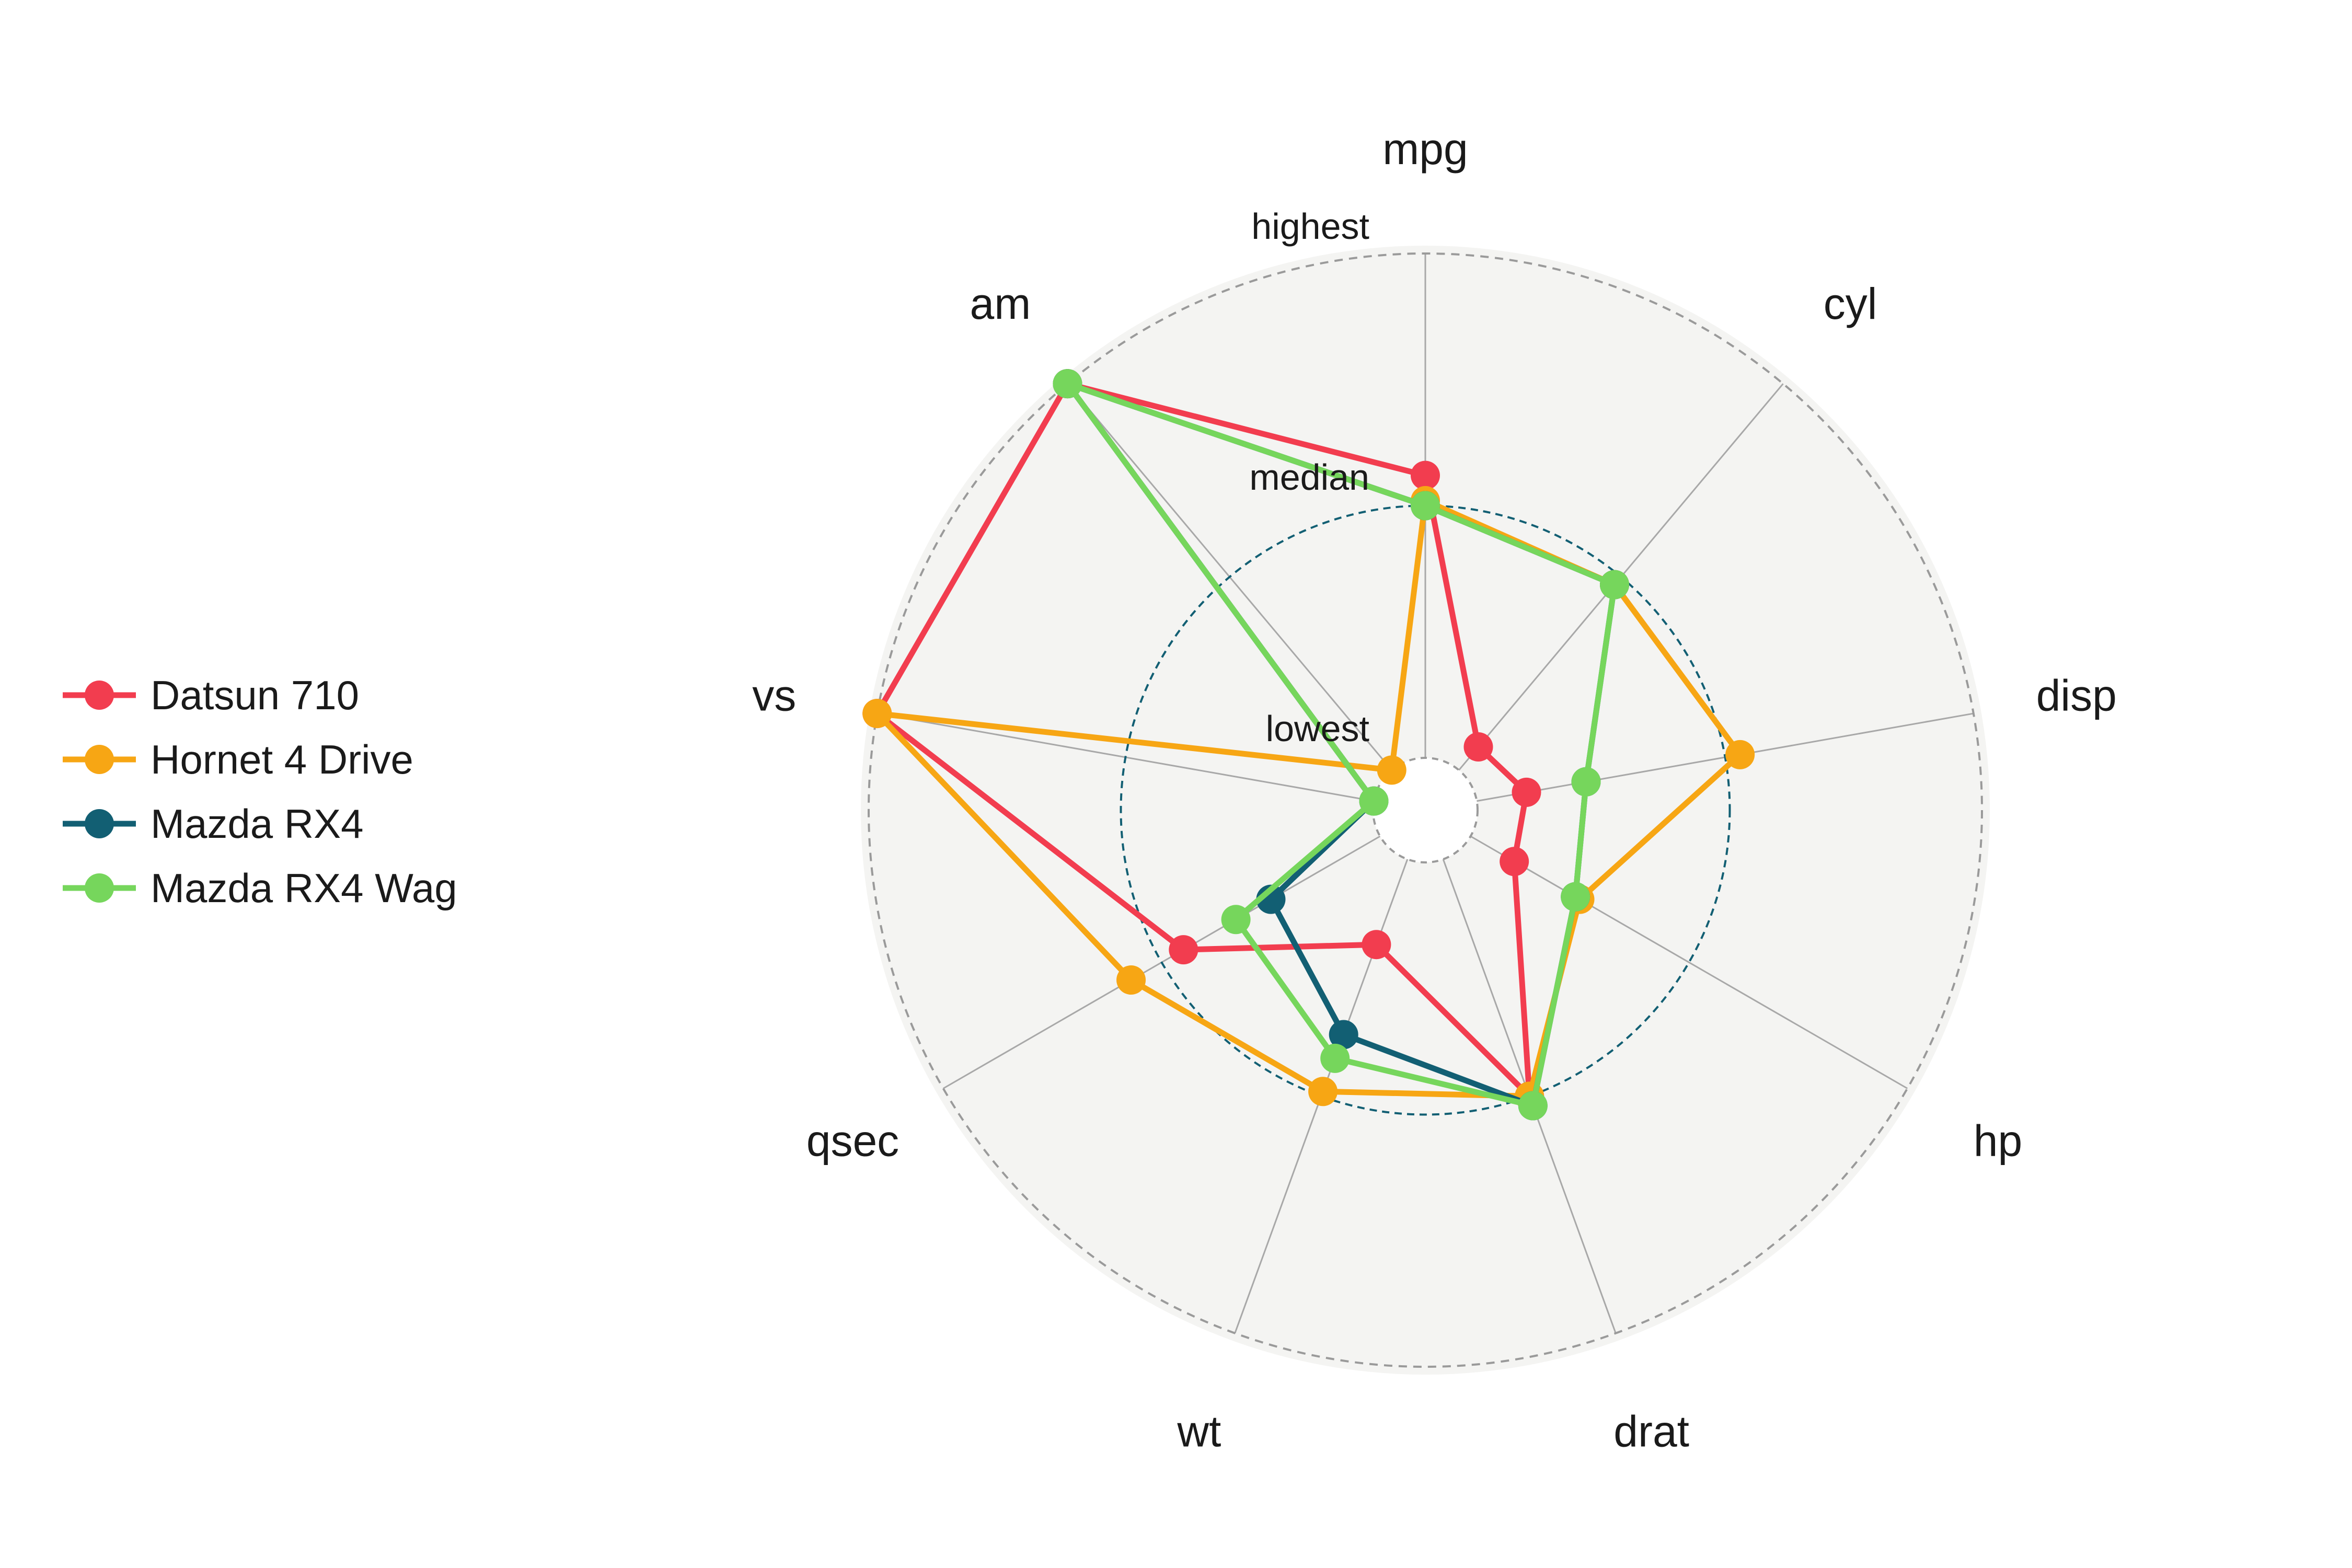 The width and height of the screenshot is (2352, 1568). I want to click on axis-line-hp, so click(1689, 962).